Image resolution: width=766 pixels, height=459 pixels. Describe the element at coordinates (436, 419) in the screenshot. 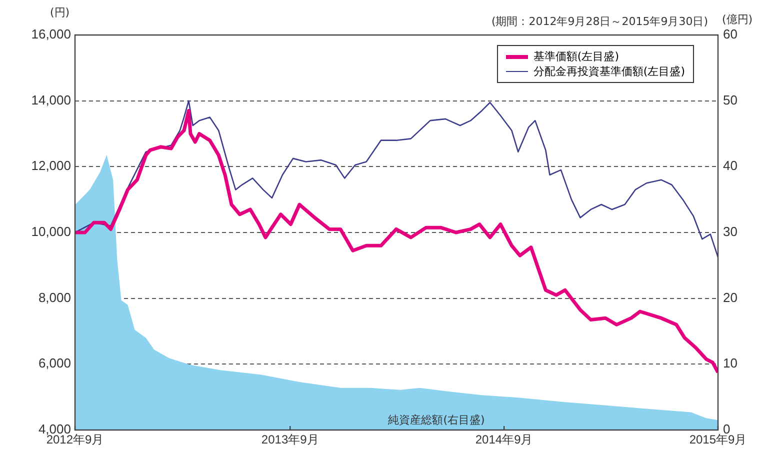

I see `series-label: 純資産総額(右目盛)` at that location.